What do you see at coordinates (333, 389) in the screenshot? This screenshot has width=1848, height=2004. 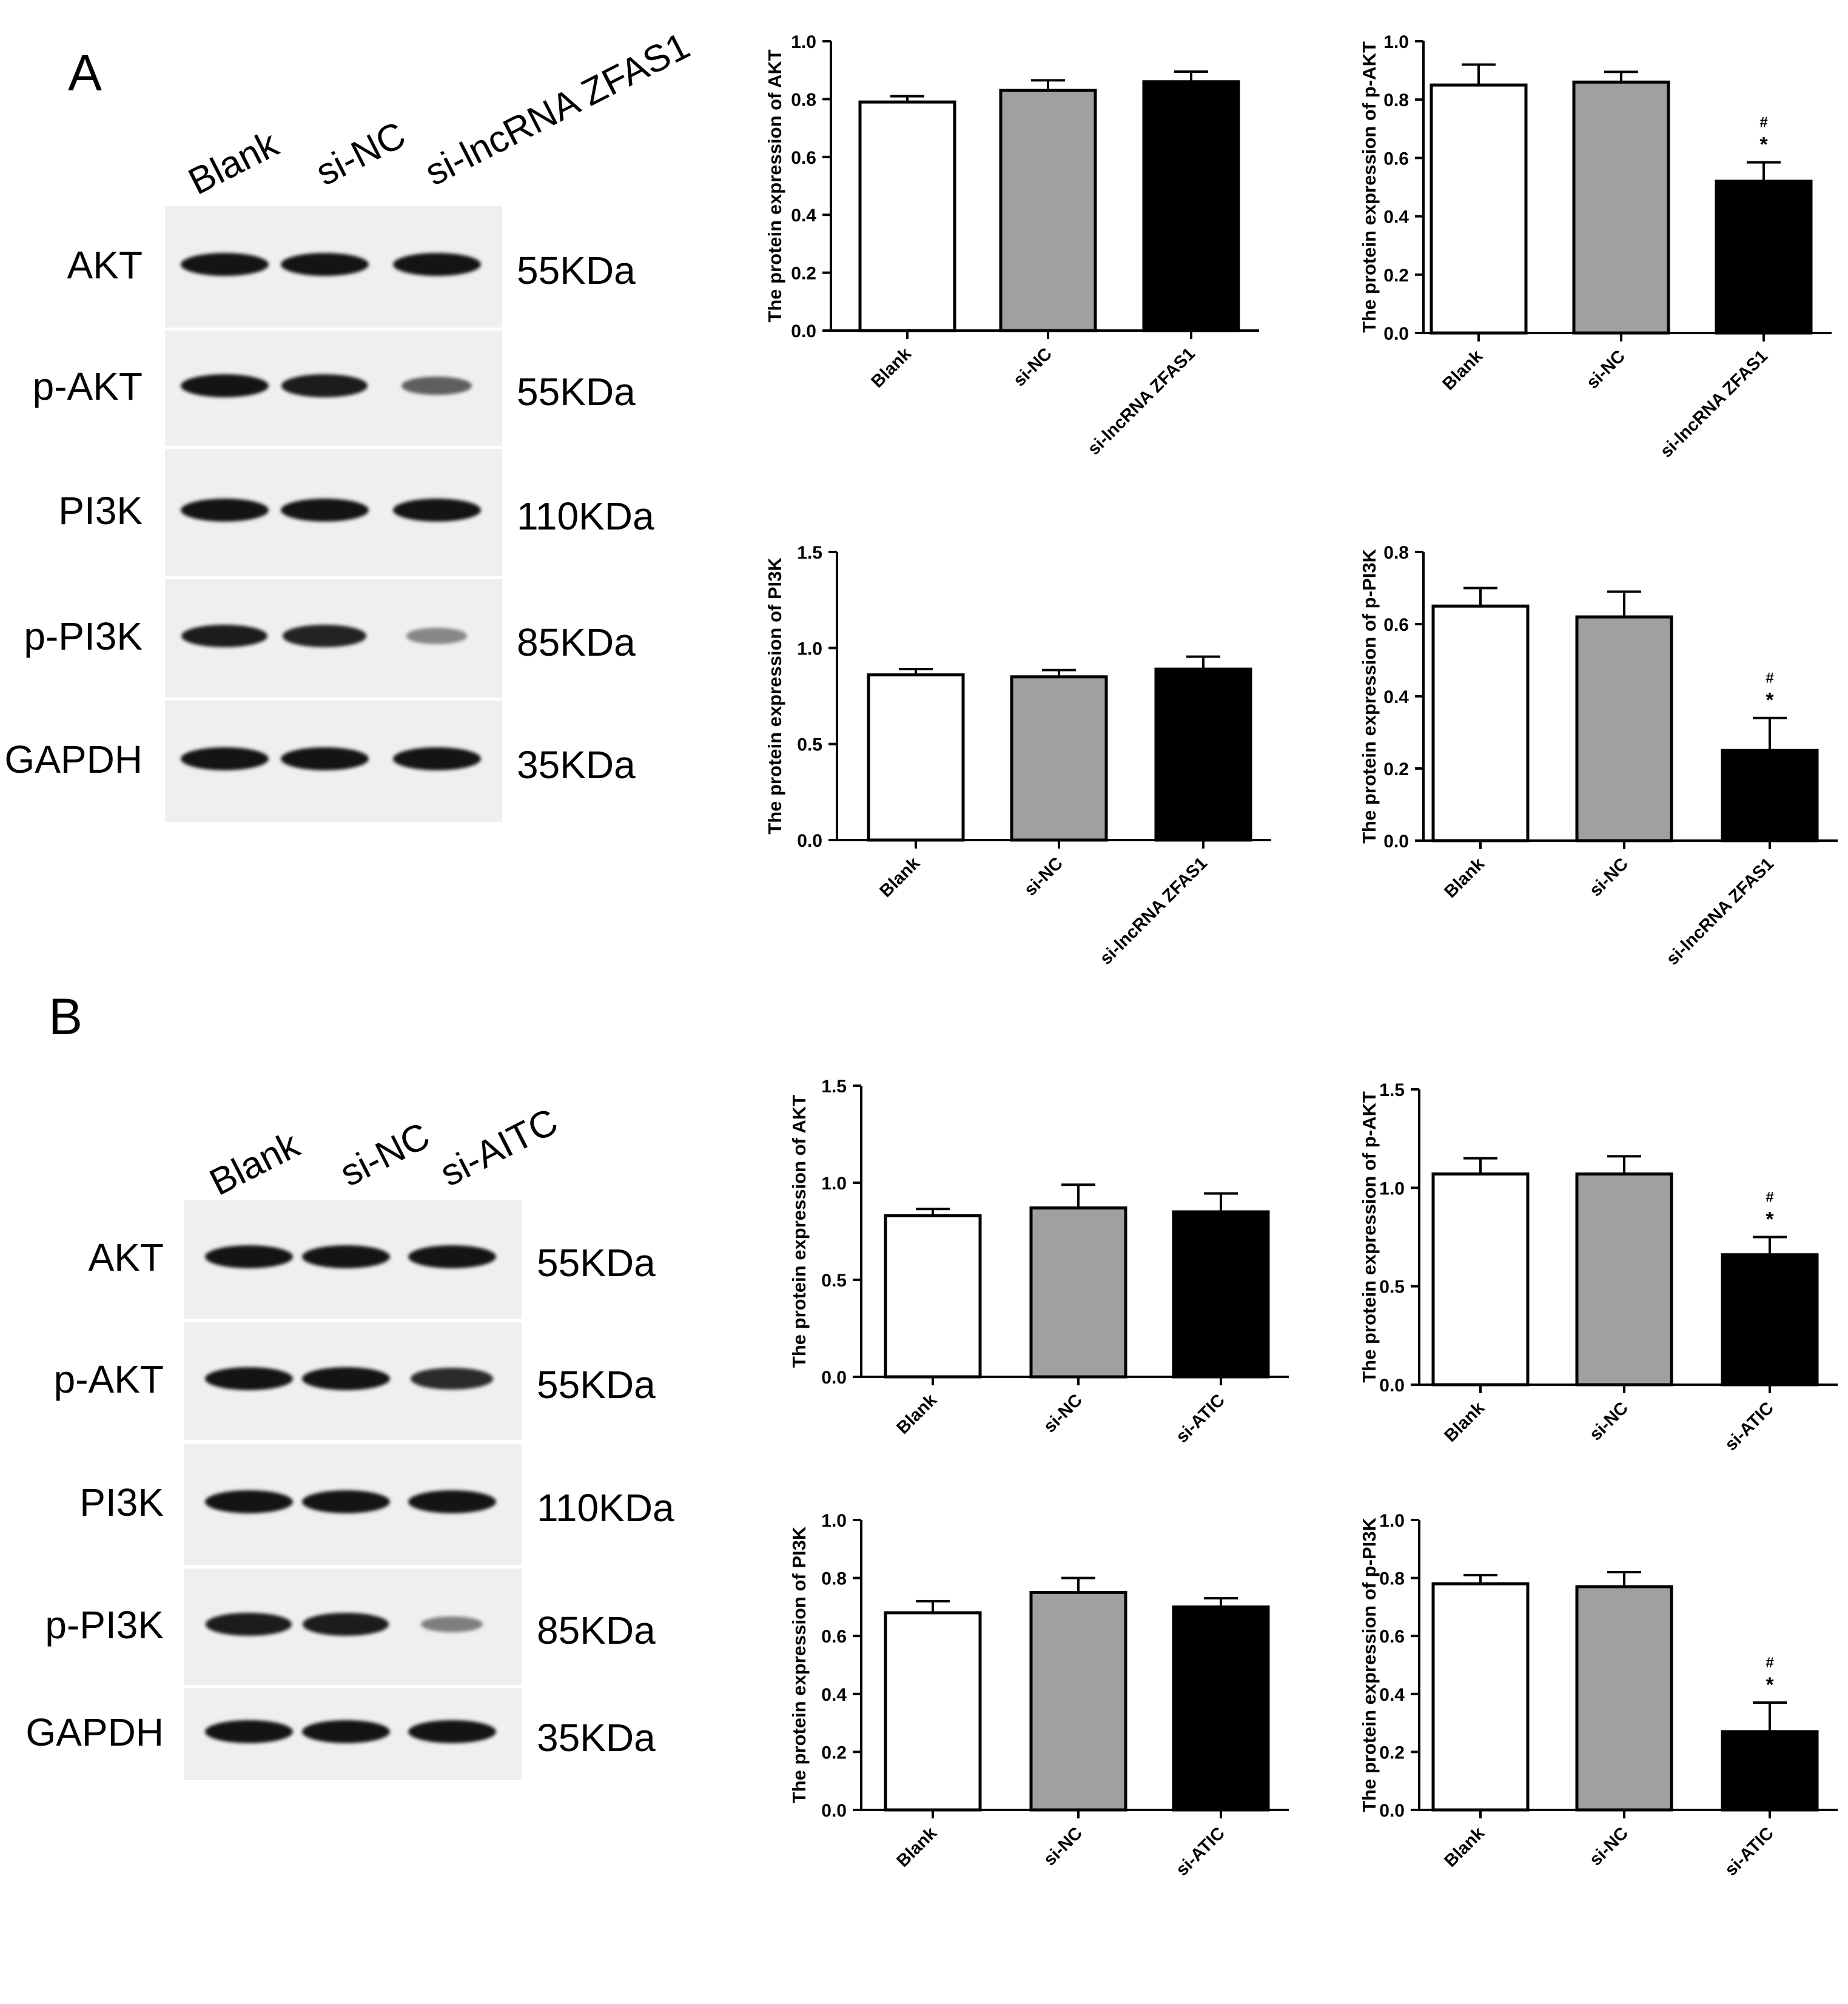 I see `blot-strip-p-akt` at bounding box center [333, 389].